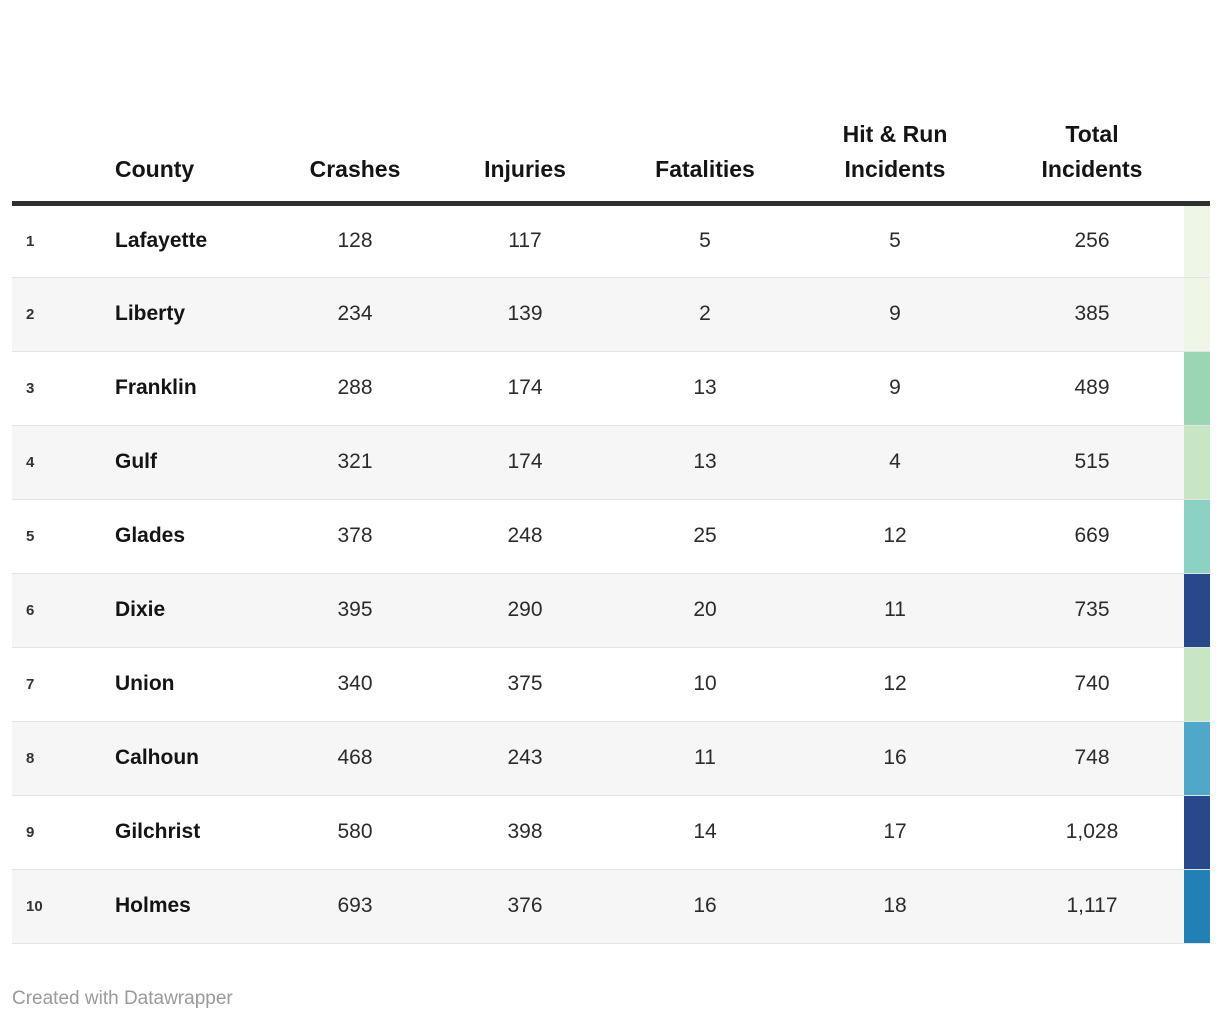 This screenshot has width=1220, height=1024. I want to click on injuries-cell: 248, so click(525, 536).